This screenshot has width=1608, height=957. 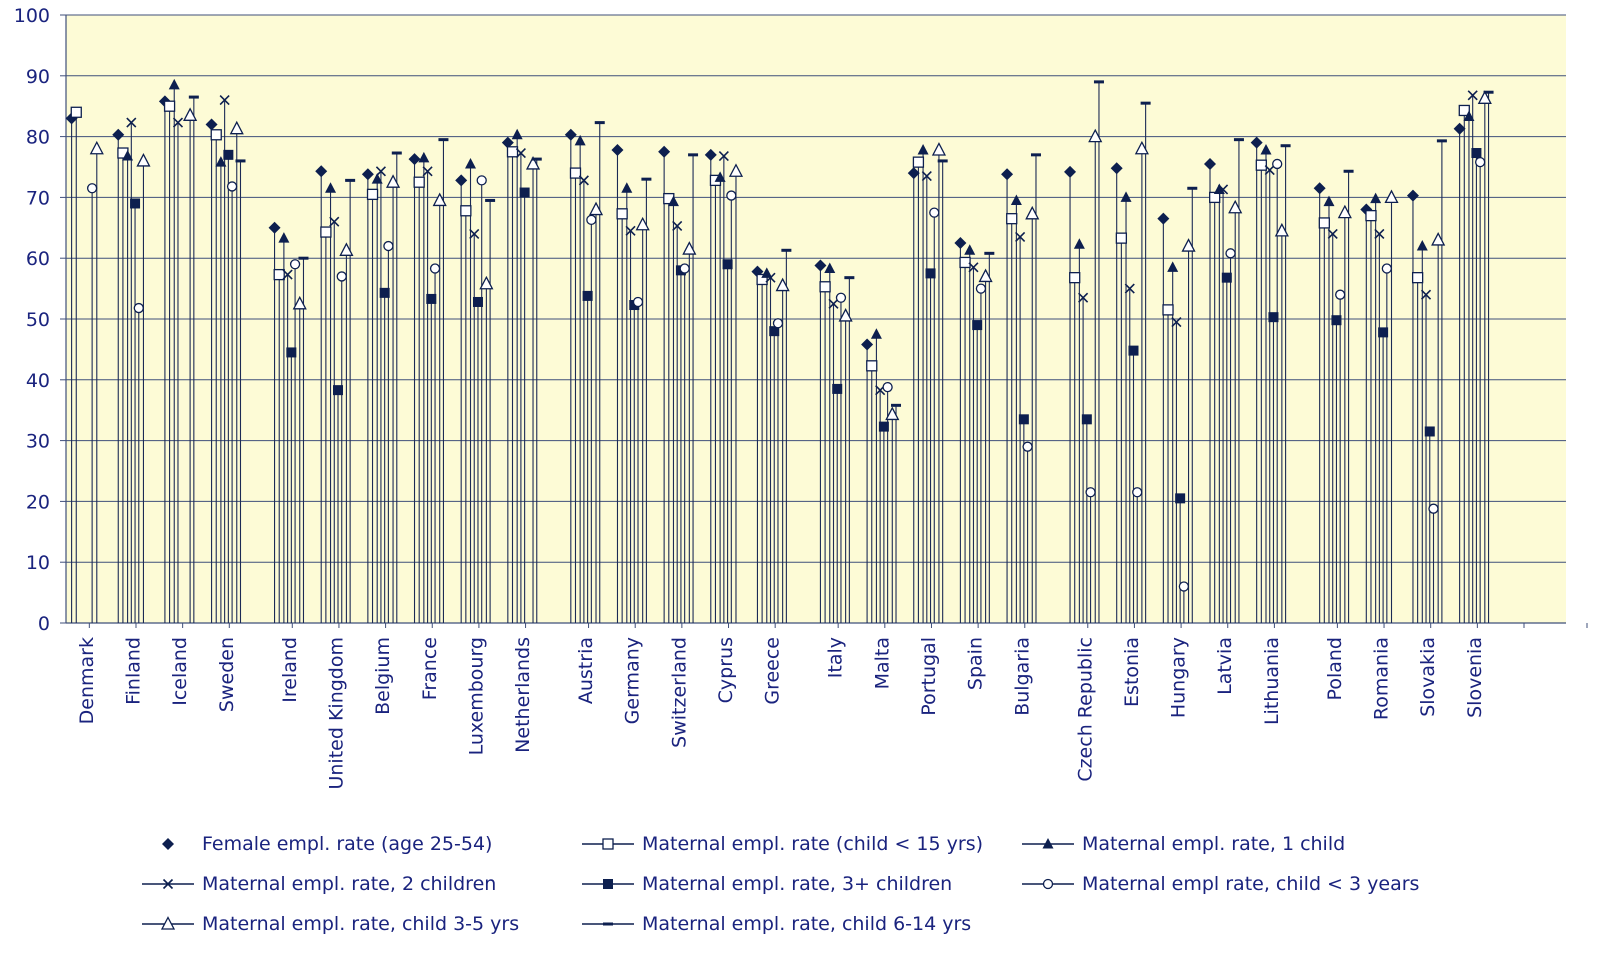 I want to click on legend-entry: Maternal empl. rate (child < 15 yrs), so click(x=800, y=844).